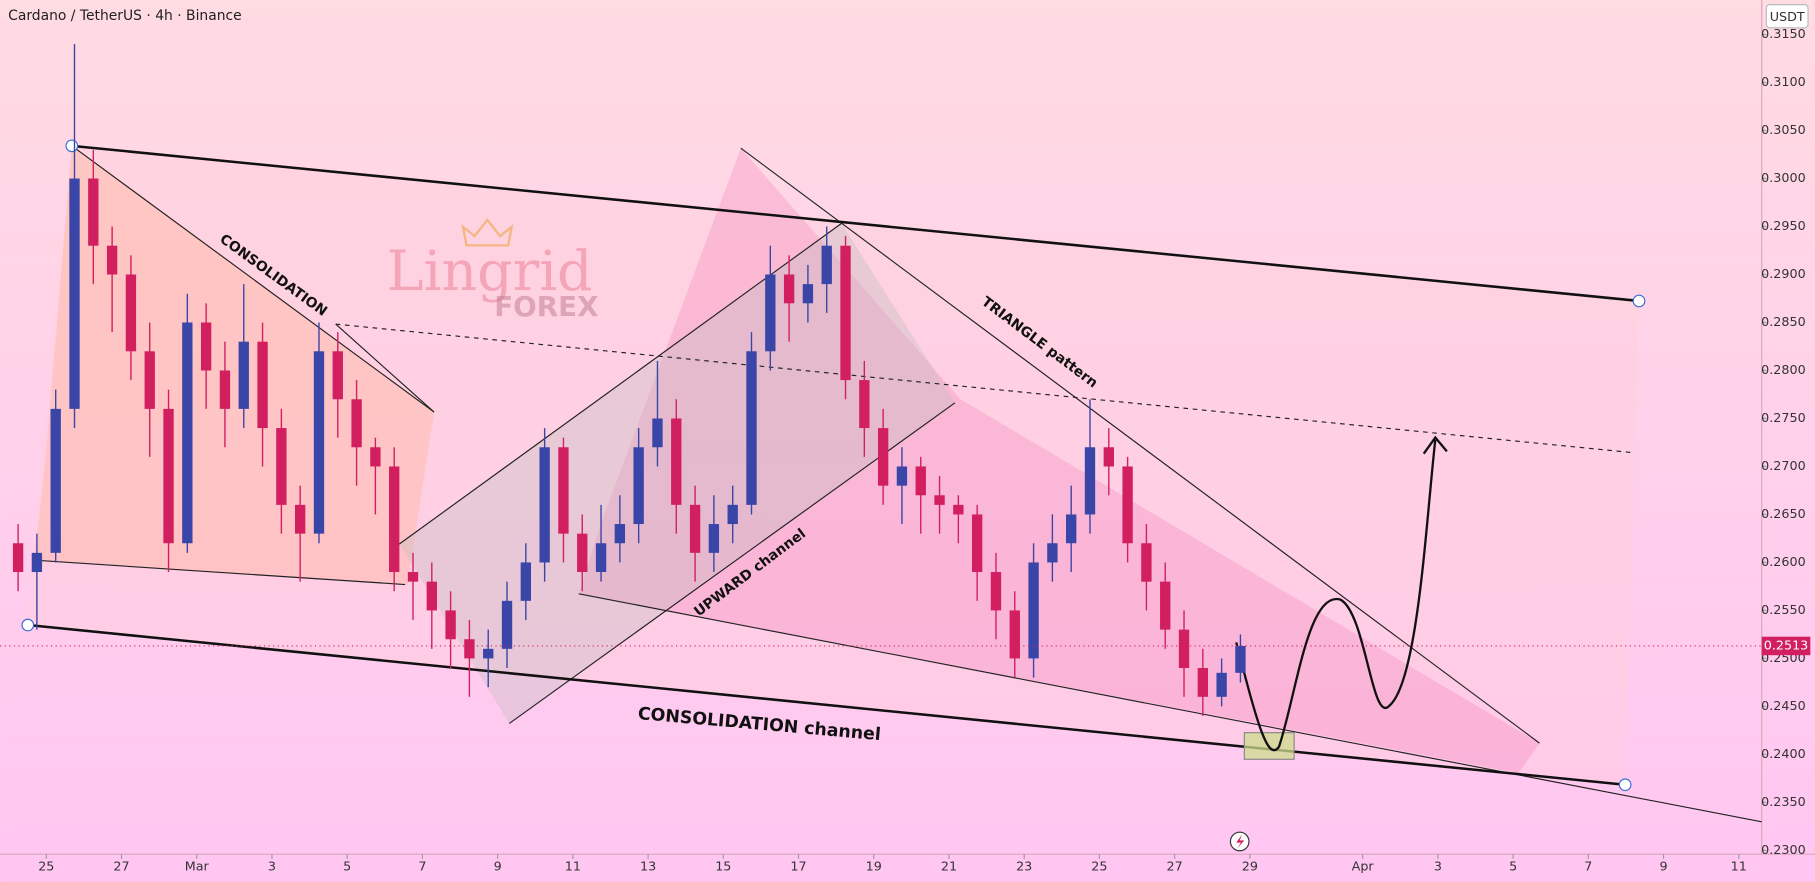 The image size is (1815, 882). I want to click on x-tick-label: 15, so click(723, 866).